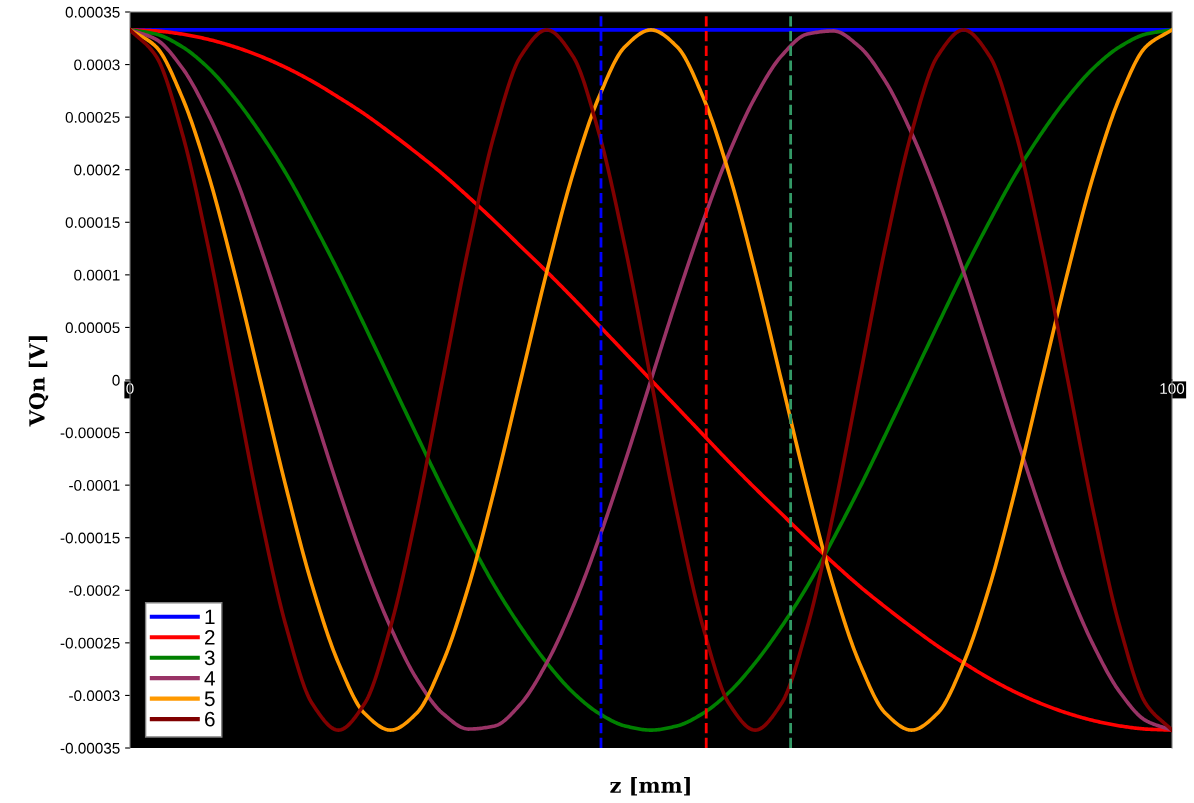  I want to click on legend-label: 4, so click(209, 678).